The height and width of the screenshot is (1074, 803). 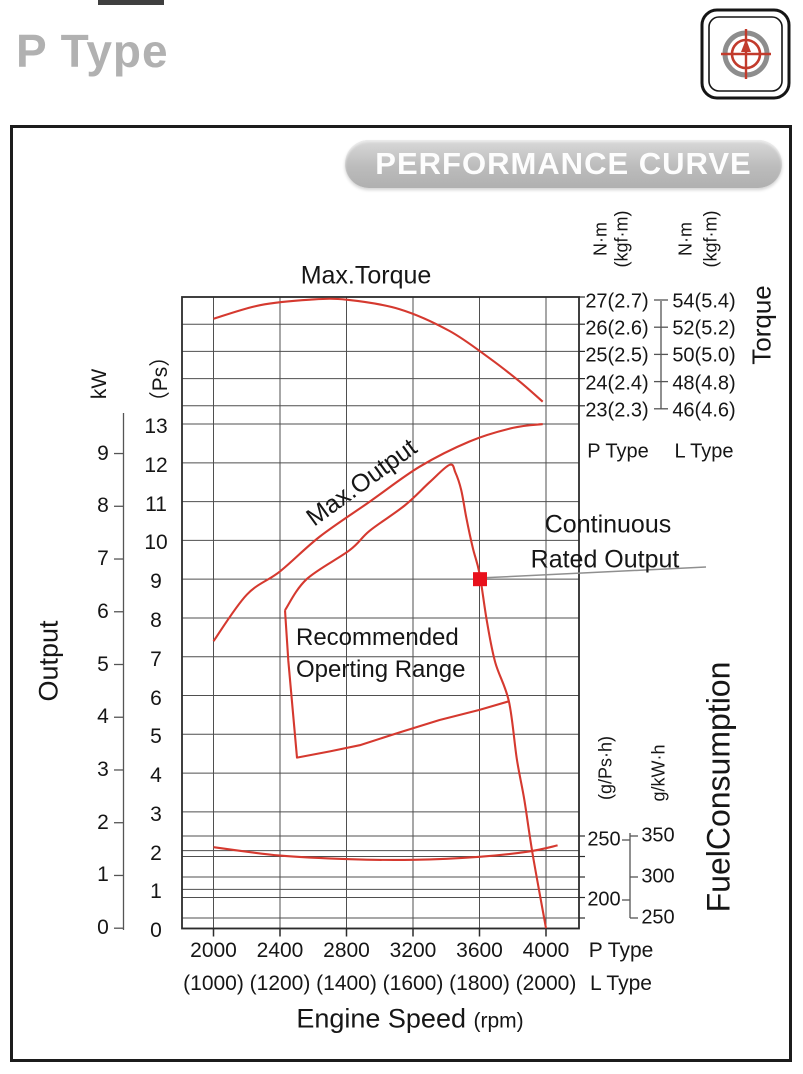 What do you see at coordinates (346, 983) in the screenshot?
I see `rpm-l-tick-label: (1400)` at bounding box center [346, 983].